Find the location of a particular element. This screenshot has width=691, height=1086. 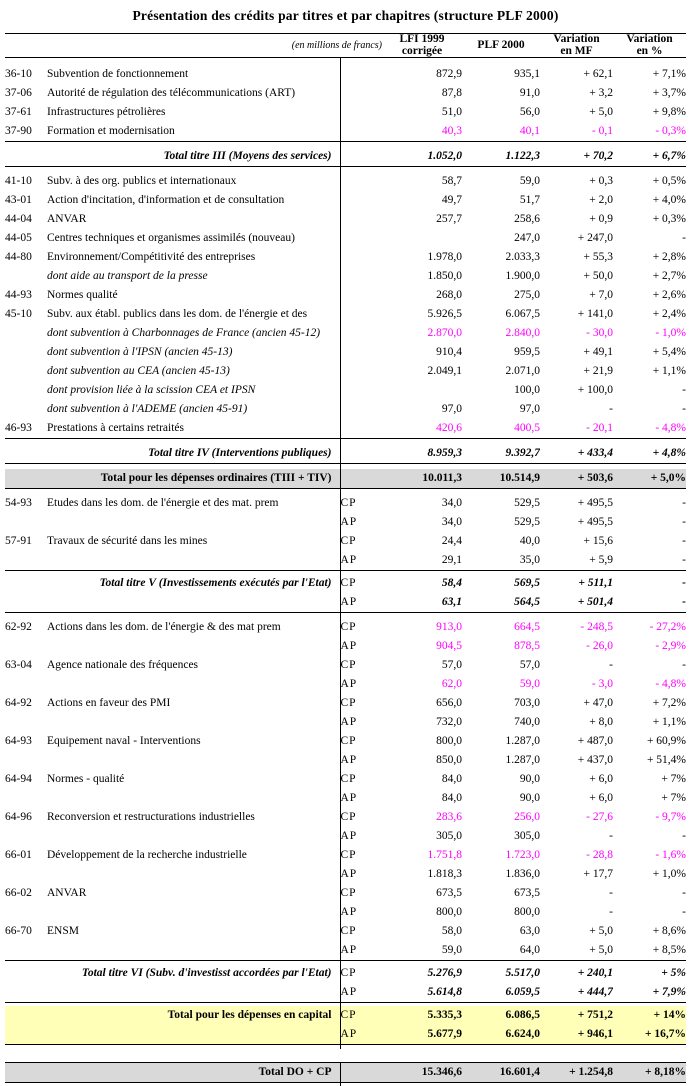

row-variation-mf: + 503,6 is located at coordinates (576, 479).